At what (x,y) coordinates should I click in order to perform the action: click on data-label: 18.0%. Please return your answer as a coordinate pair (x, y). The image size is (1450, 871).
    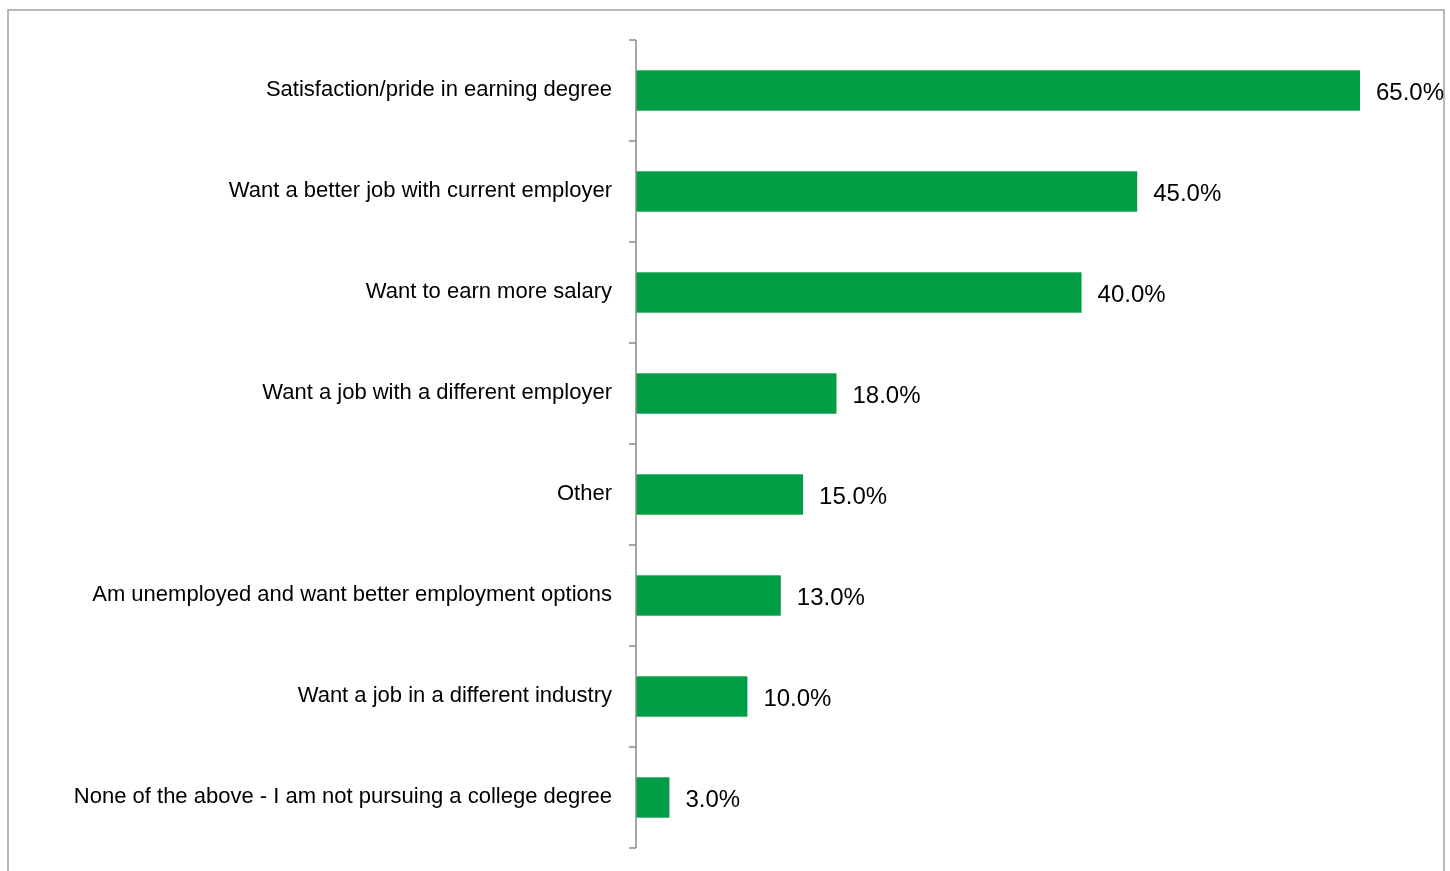
    Looking at the image, I should click on (886, 394).